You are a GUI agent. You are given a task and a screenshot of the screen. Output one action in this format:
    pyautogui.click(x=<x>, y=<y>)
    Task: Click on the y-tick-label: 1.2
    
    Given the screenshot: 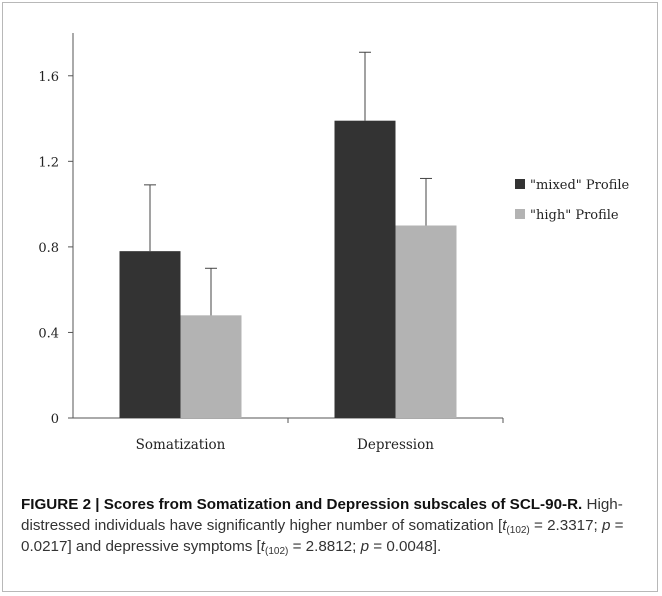 What is the action you would take?
    pyautogui.click(x=48, y=162)
    